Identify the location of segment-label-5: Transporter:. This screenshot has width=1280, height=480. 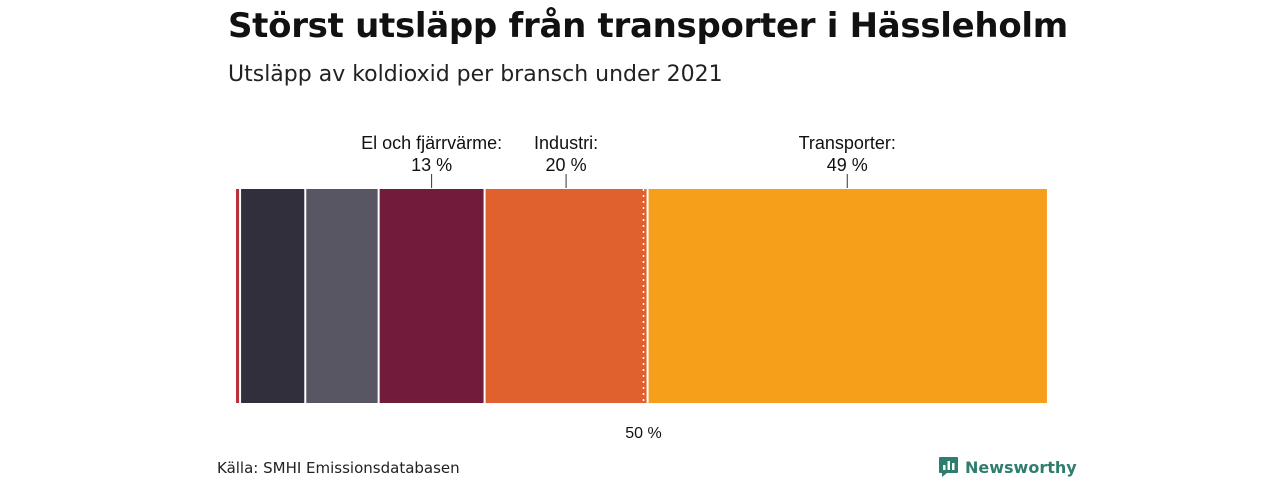
(847, 143).